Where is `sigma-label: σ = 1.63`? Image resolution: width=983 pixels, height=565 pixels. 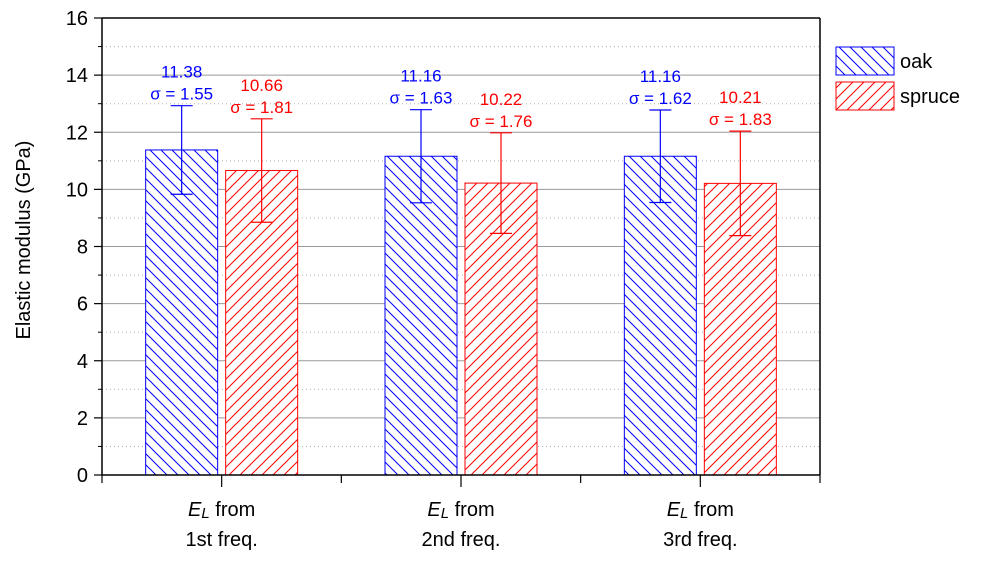 sigma-label: σ = 1.63 is located at coordinates (421, 98).